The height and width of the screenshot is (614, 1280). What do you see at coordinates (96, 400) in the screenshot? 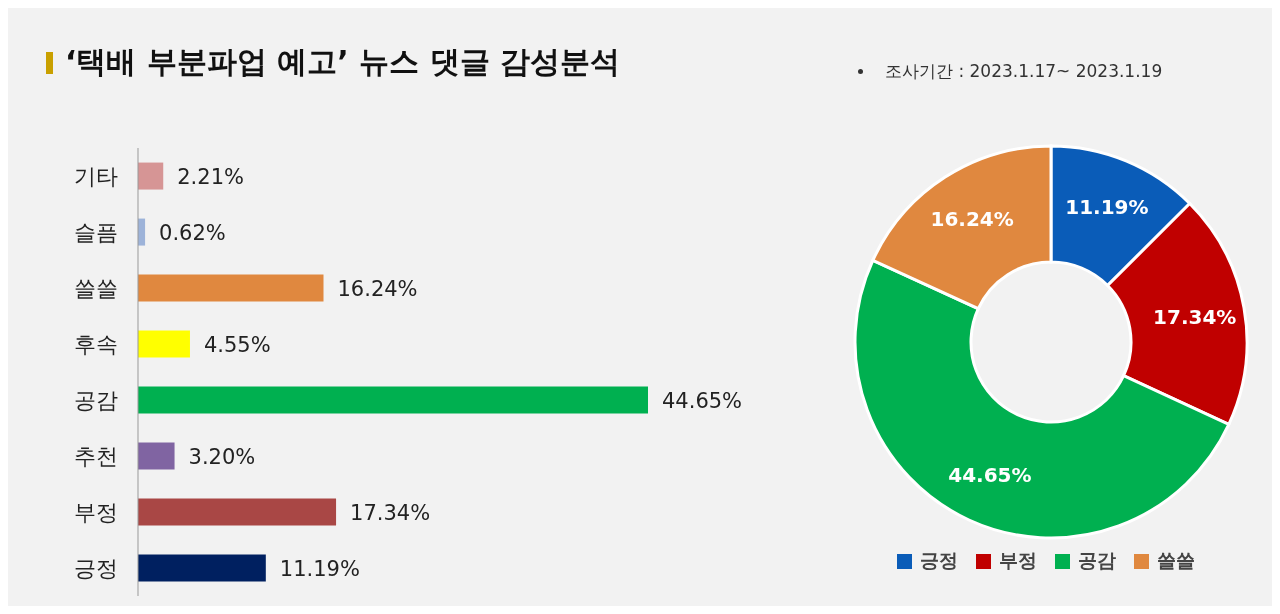
I see `y-tick-label: 공감` at bounding box center [96, 400].